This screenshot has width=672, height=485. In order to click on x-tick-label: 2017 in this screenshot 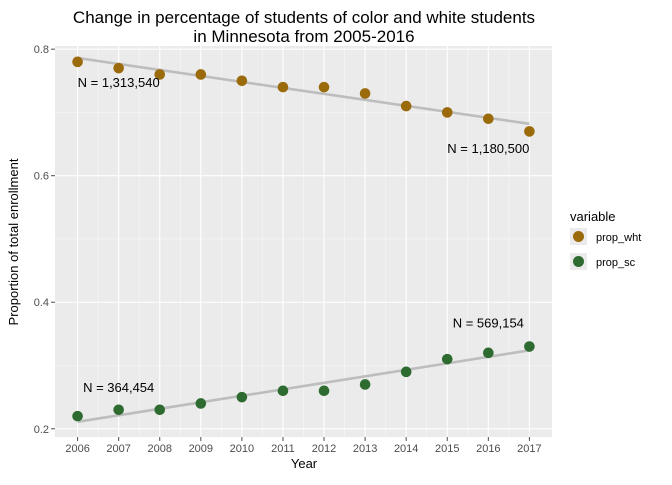, I will do `click(529, 449)`.